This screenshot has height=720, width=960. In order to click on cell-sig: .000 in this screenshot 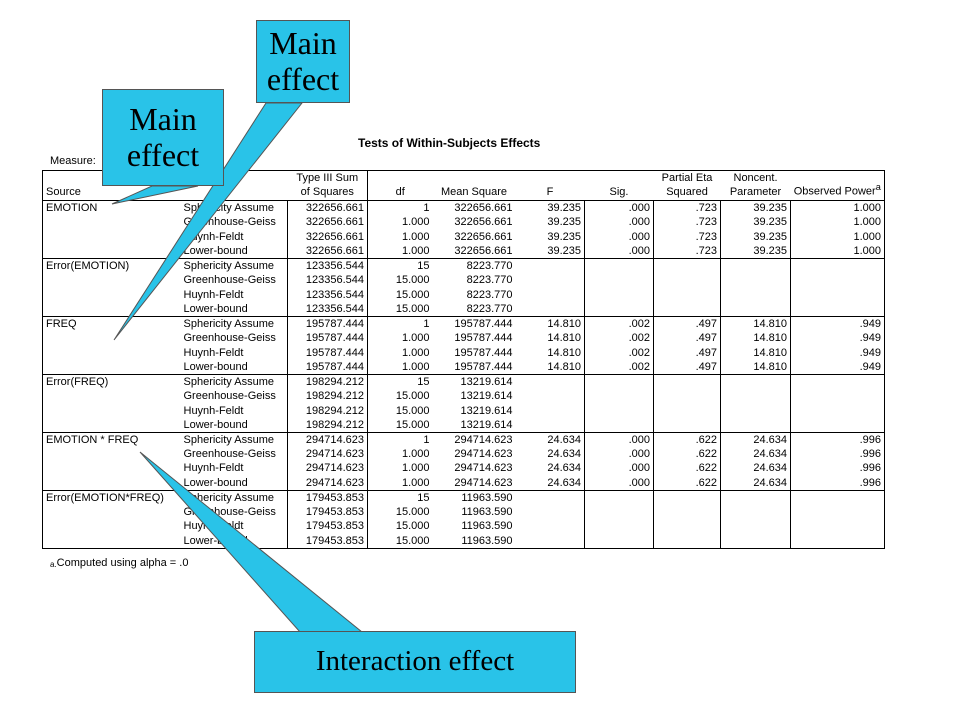, I will do `click(619, 251)`.